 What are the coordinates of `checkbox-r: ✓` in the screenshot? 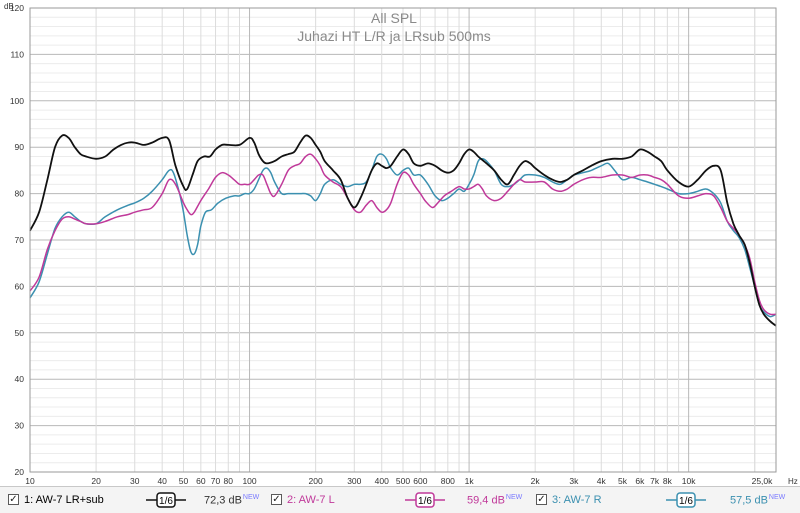 It's located at (541, 499).